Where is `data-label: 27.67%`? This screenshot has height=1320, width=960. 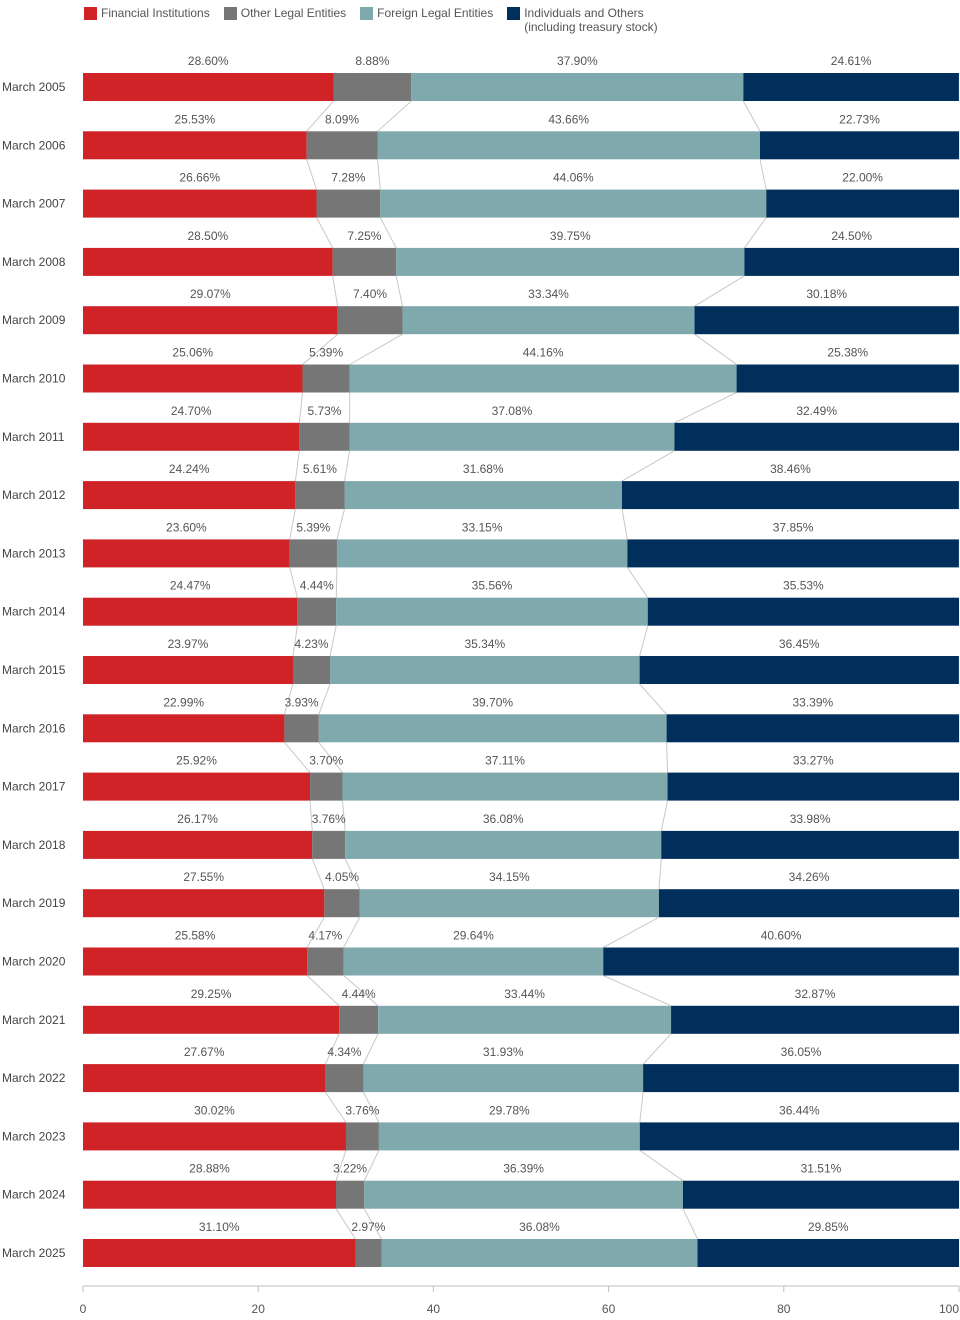 data-label: 27.67% is located at coordinates (204, 1052).